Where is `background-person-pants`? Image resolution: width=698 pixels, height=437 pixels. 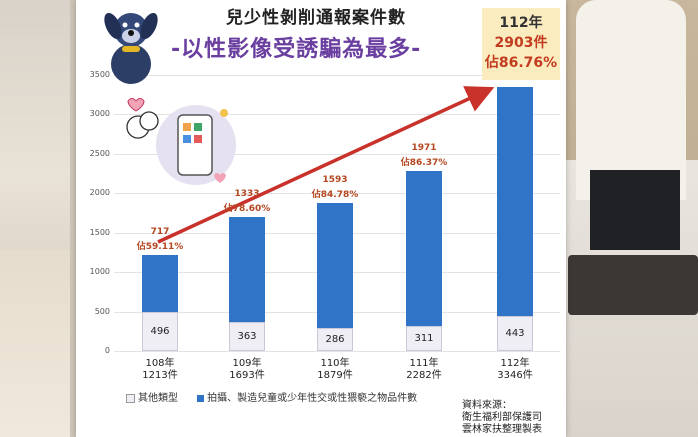
background-person-pants is located at coordinates (635, 210).